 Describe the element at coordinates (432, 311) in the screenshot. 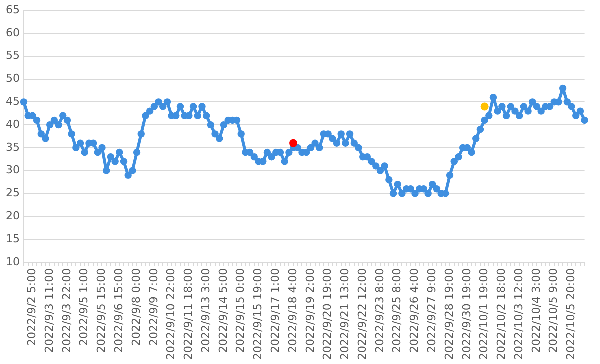

I see `x-tick-label: 2022/9/27 9:00` at that location.